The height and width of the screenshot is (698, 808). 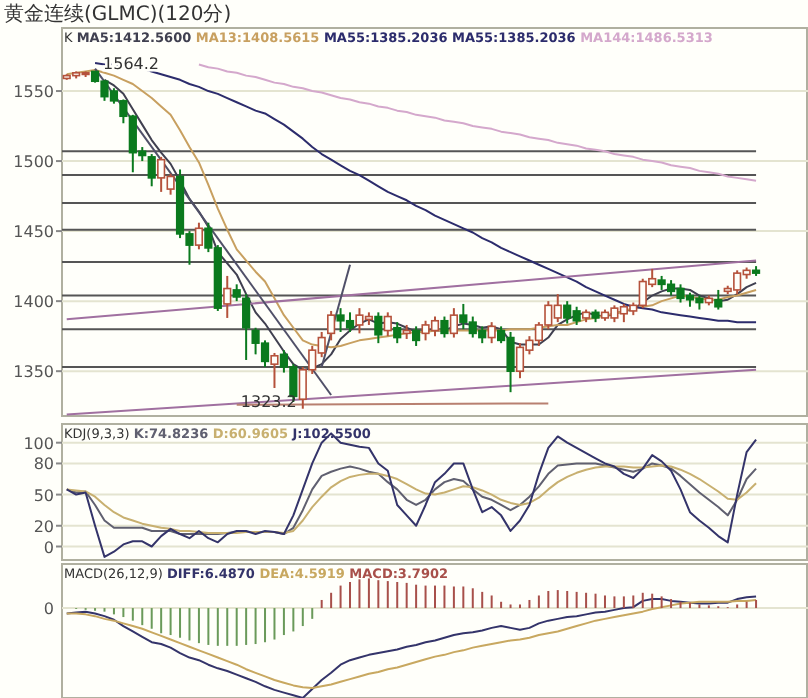 I want to click on y-tick-label: 1500, so click(x=33, y=162).